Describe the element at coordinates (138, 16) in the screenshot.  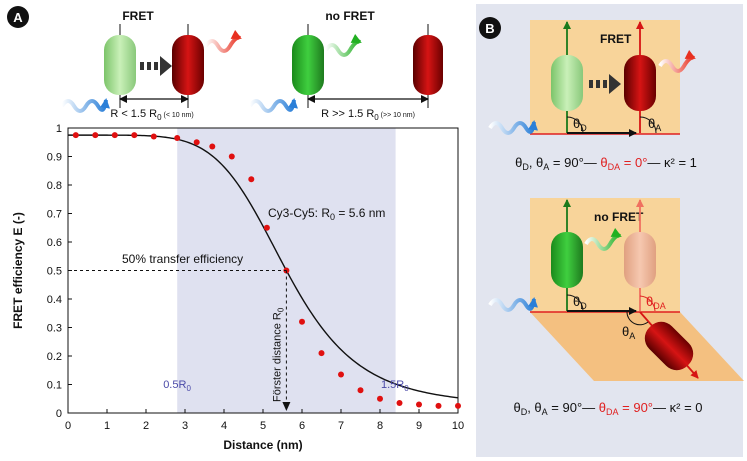
I see `fret-label: FRET` at that location.